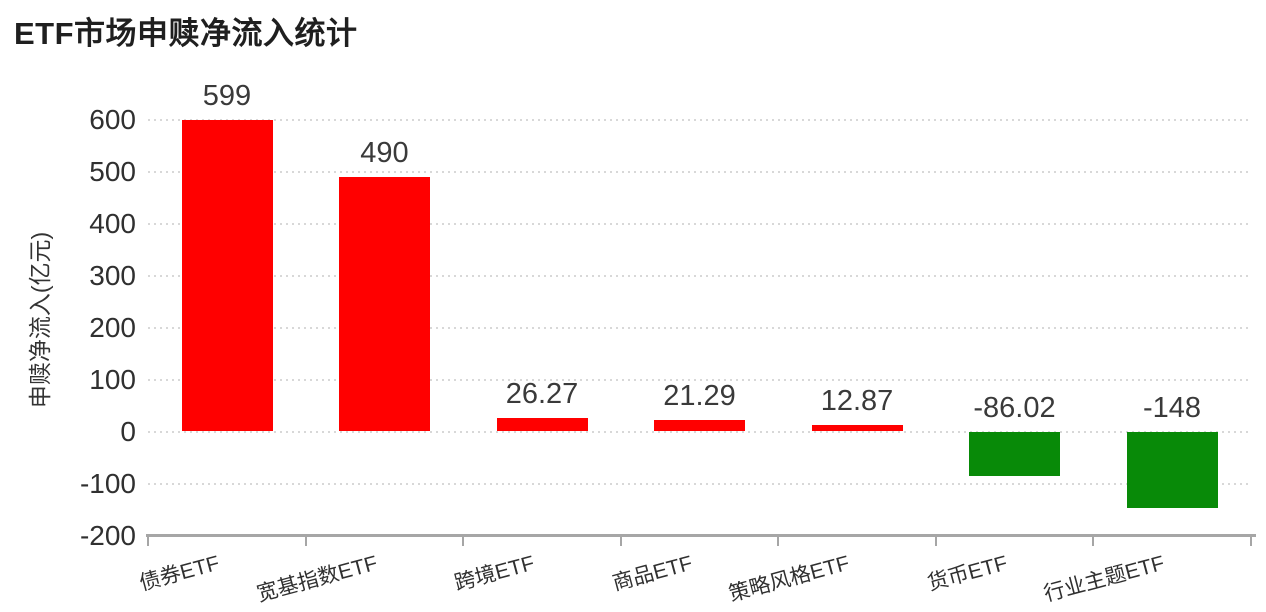 Image resolution: width=1266 pixels, height=612 pixels. I want to click on y-tick-label-600: 600, so click(112, 119).